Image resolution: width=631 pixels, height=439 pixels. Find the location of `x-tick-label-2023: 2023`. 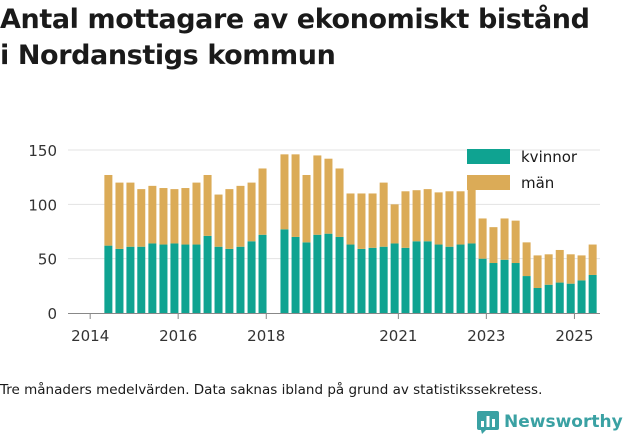

x-tick-label-2023: 2023 is located at coordinates (486, 336).